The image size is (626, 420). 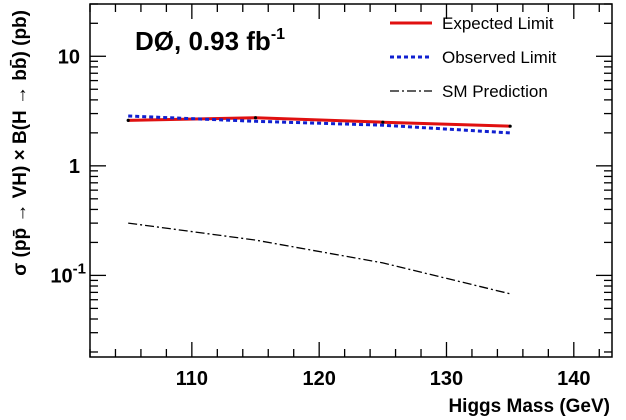 What do you see at coordinates (20, 143) in the screenshot?
I see `y-axis-title: σ (pp̄ → VH) × B(H → bb̄) (pb)` at bounding box center [20, 143].